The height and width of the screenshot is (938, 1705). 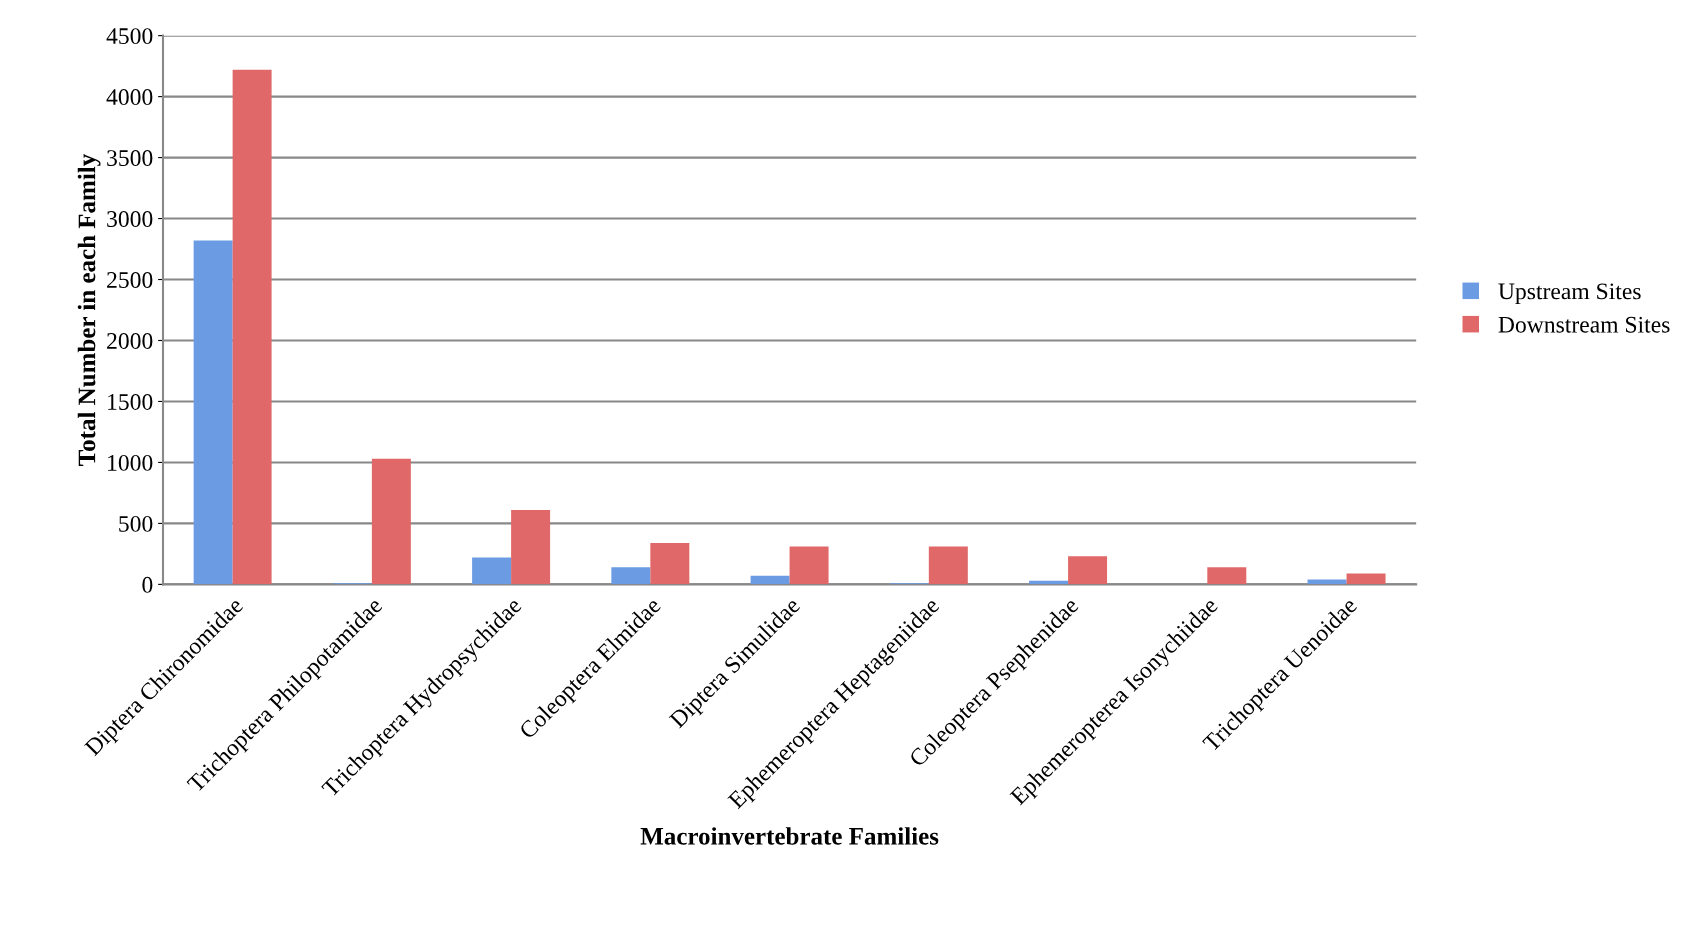 I want to click on x-axis-title: Macroinvertebrate Families, so click(x=789, y=836).